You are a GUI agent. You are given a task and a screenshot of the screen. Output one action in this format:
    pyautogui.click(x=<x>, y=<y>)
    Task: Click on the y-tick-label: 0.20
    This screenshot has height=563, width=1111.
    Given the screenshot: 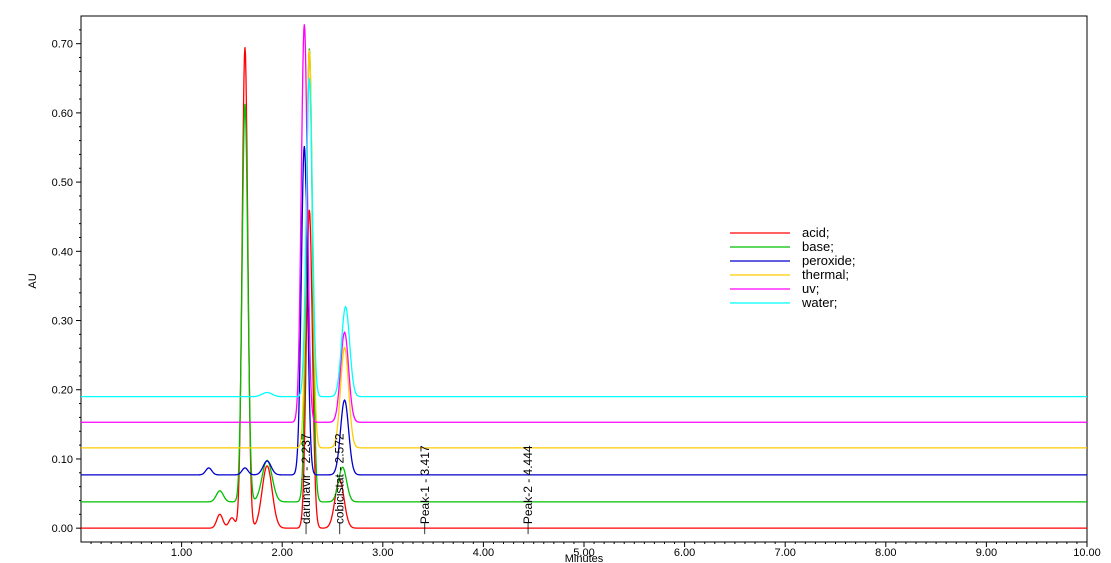 What is the action you would take?
    pyautogui.click(x=62, y=391)
    